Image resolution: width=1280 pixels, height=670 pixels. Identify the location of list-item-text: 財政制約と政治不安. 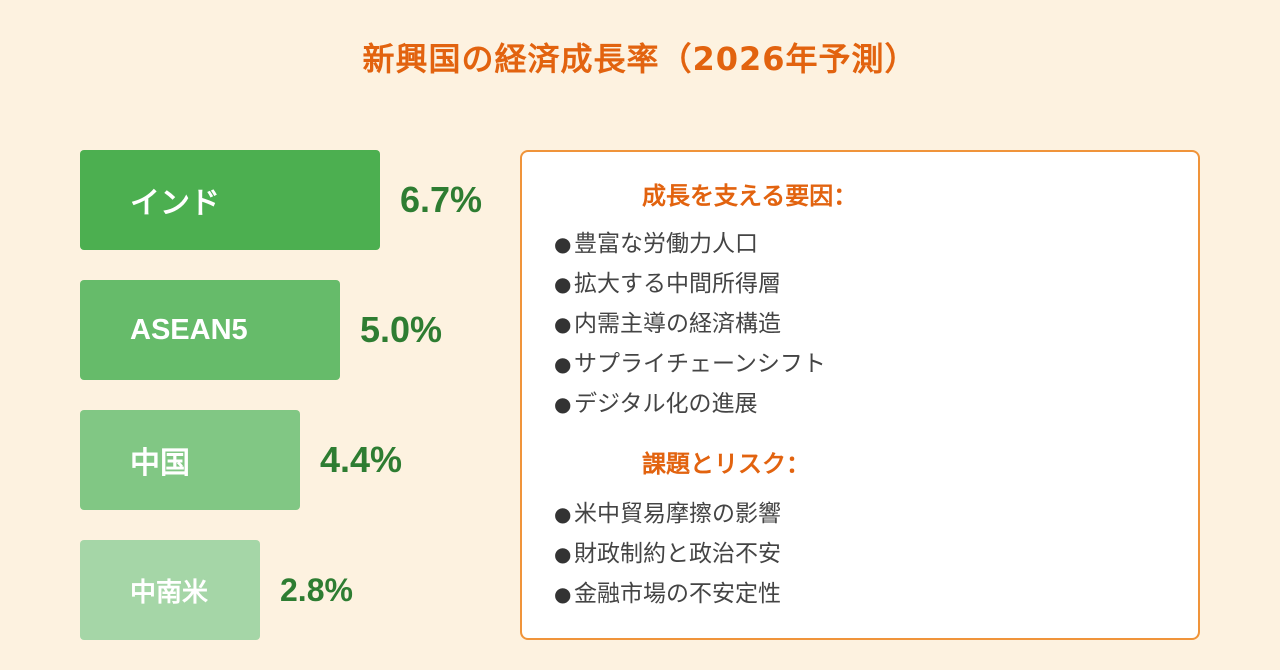
(677, 554).